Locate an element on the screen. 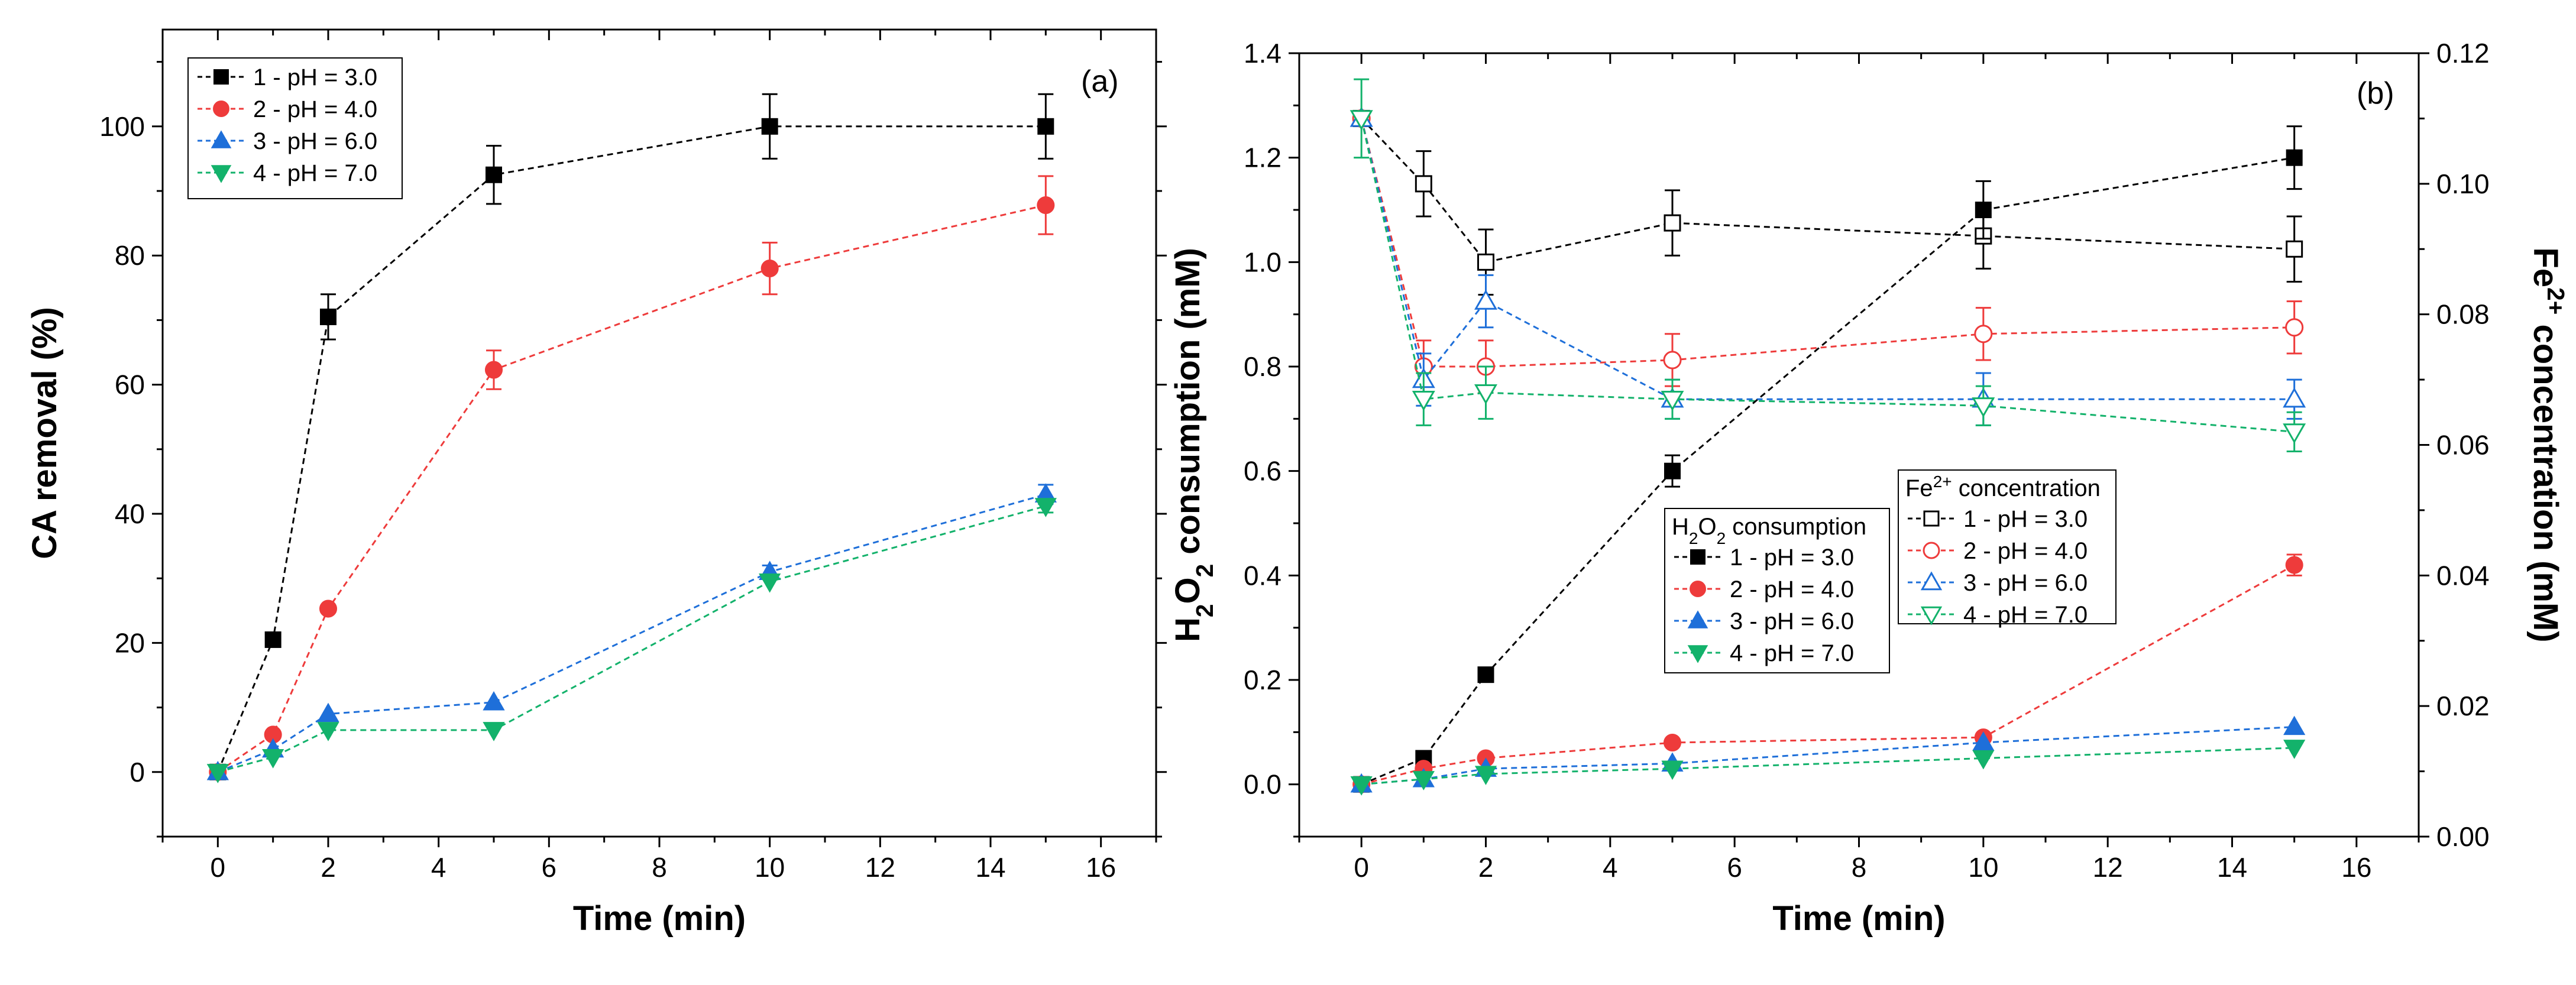 The image size is (2576, 985). y-tick-label: 60 is located at coordinates (130, 385).